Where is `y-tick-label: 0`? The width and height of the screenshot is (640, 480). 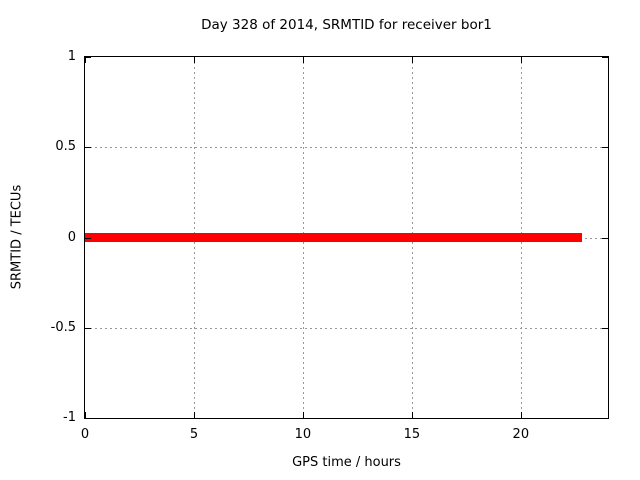
y-tick-label: 0 is located at coordinates (71, 237).